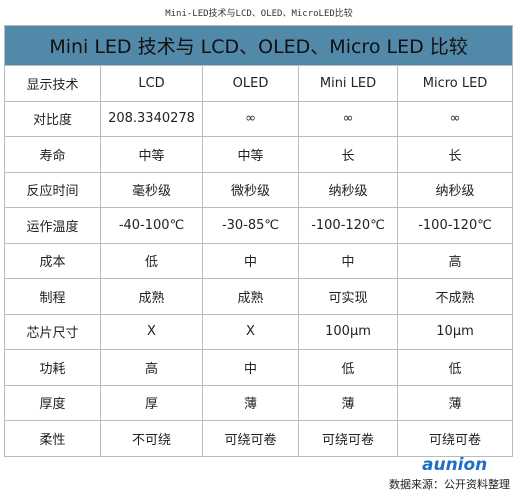 The image size is (518, 496). I want to click on table-row: 对比度 208.3340278 ∞ ∞ ∞, so click(259, 118).